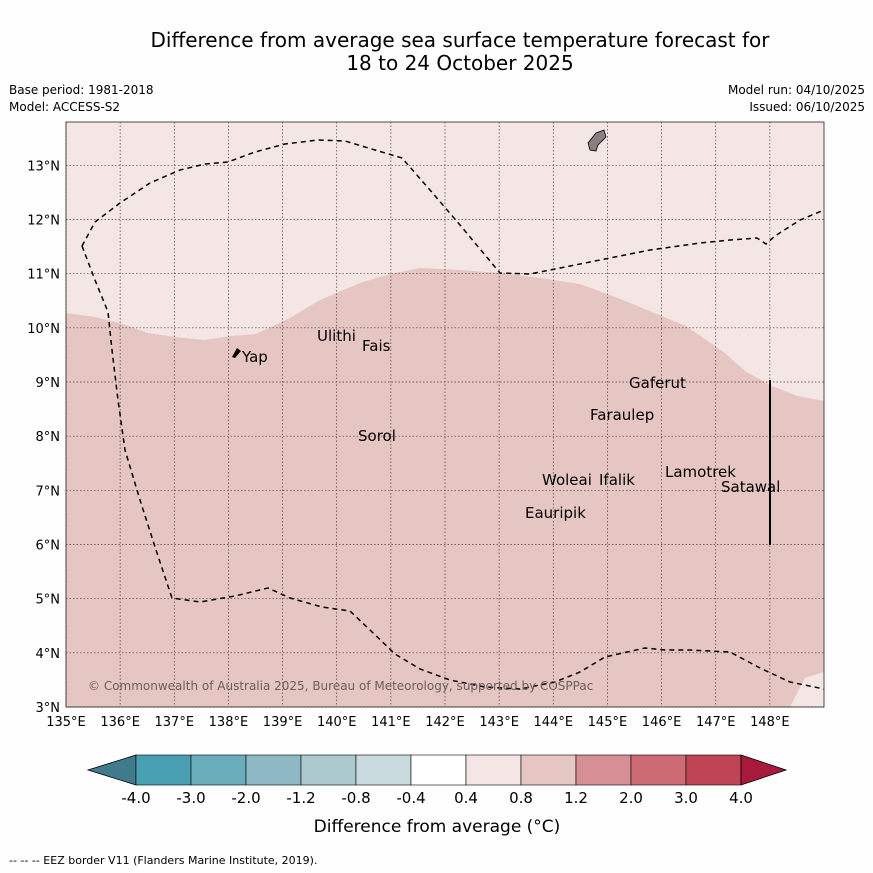  Describe the element at coordinates (617, 480) in the screenshot. I see `place-label-ifalik: Ifalik` at that location.